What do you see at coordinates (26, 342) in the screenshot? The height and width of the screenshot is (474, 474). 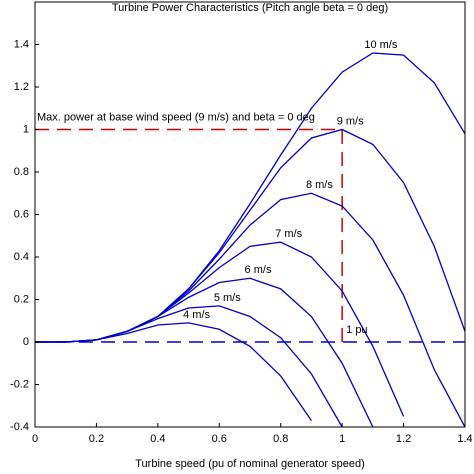 I see `y-tick-label: 0` at bounding box center [26, 342].